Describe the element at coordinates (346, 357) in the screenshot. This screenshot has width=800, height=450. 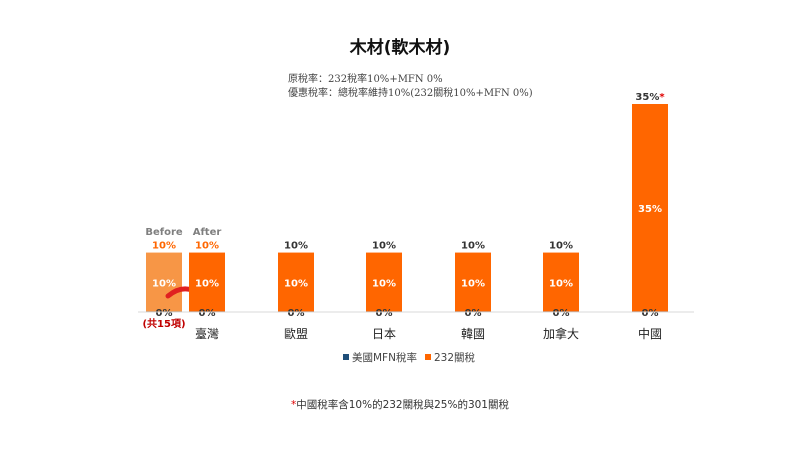
I see `legend-swatch-mfn` at that location.